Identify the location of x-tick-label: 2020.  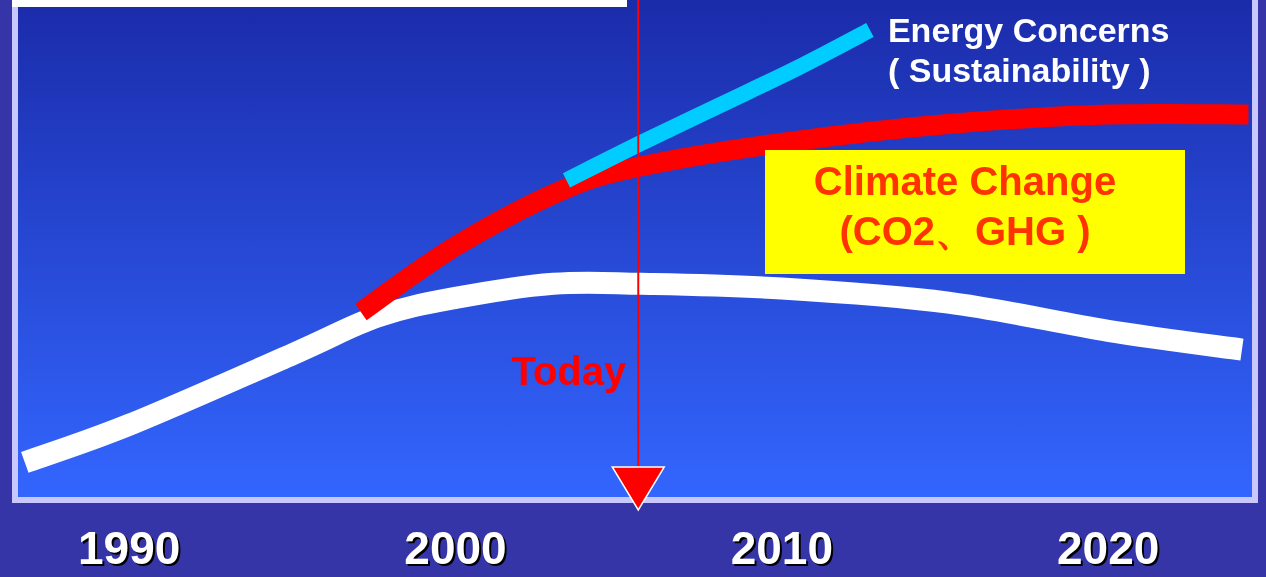
(1108, 548).